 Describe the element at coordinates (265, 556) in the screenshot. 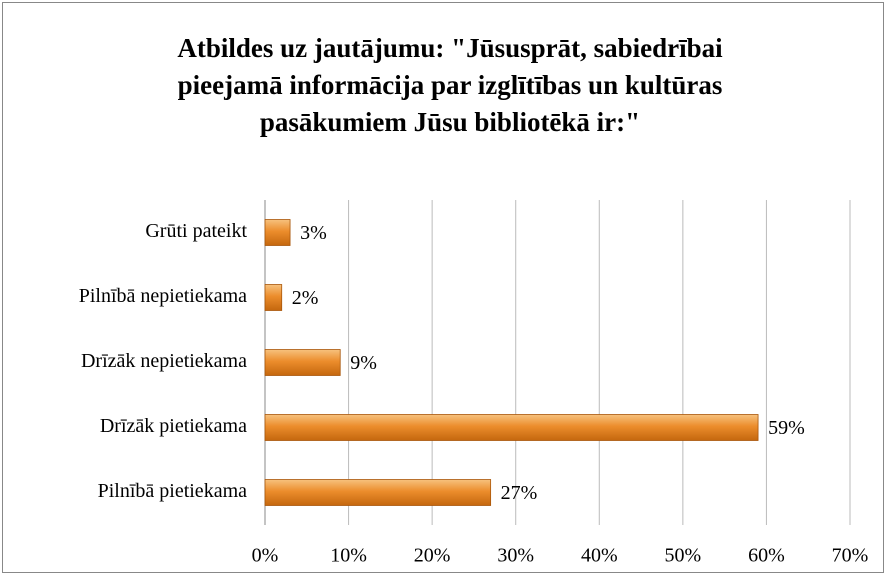

I see `x-tick-label: 0%` at that location.